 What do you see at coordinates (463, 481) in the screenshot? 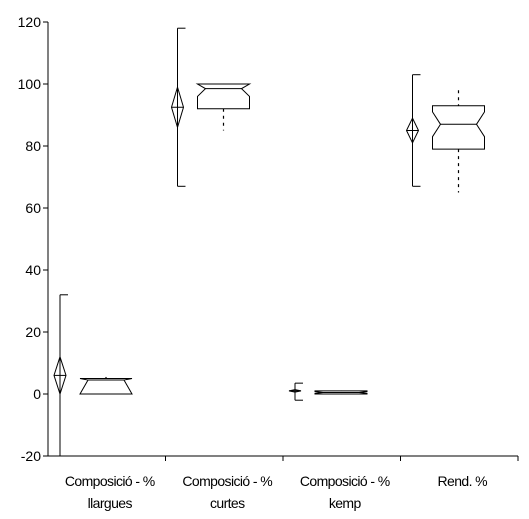
I see `x-category-label: Rend. %` at bounding box center [463, 481].